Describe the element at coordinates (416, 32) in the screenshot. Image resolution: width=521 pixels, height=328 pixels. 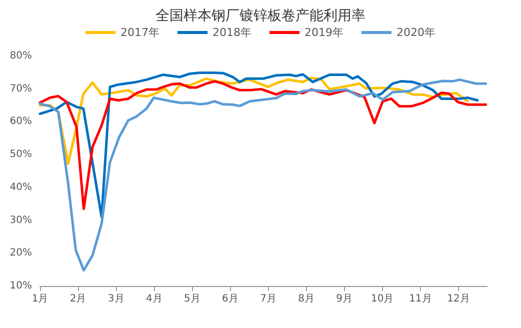
I see `legend-label: 2020年` at that location.